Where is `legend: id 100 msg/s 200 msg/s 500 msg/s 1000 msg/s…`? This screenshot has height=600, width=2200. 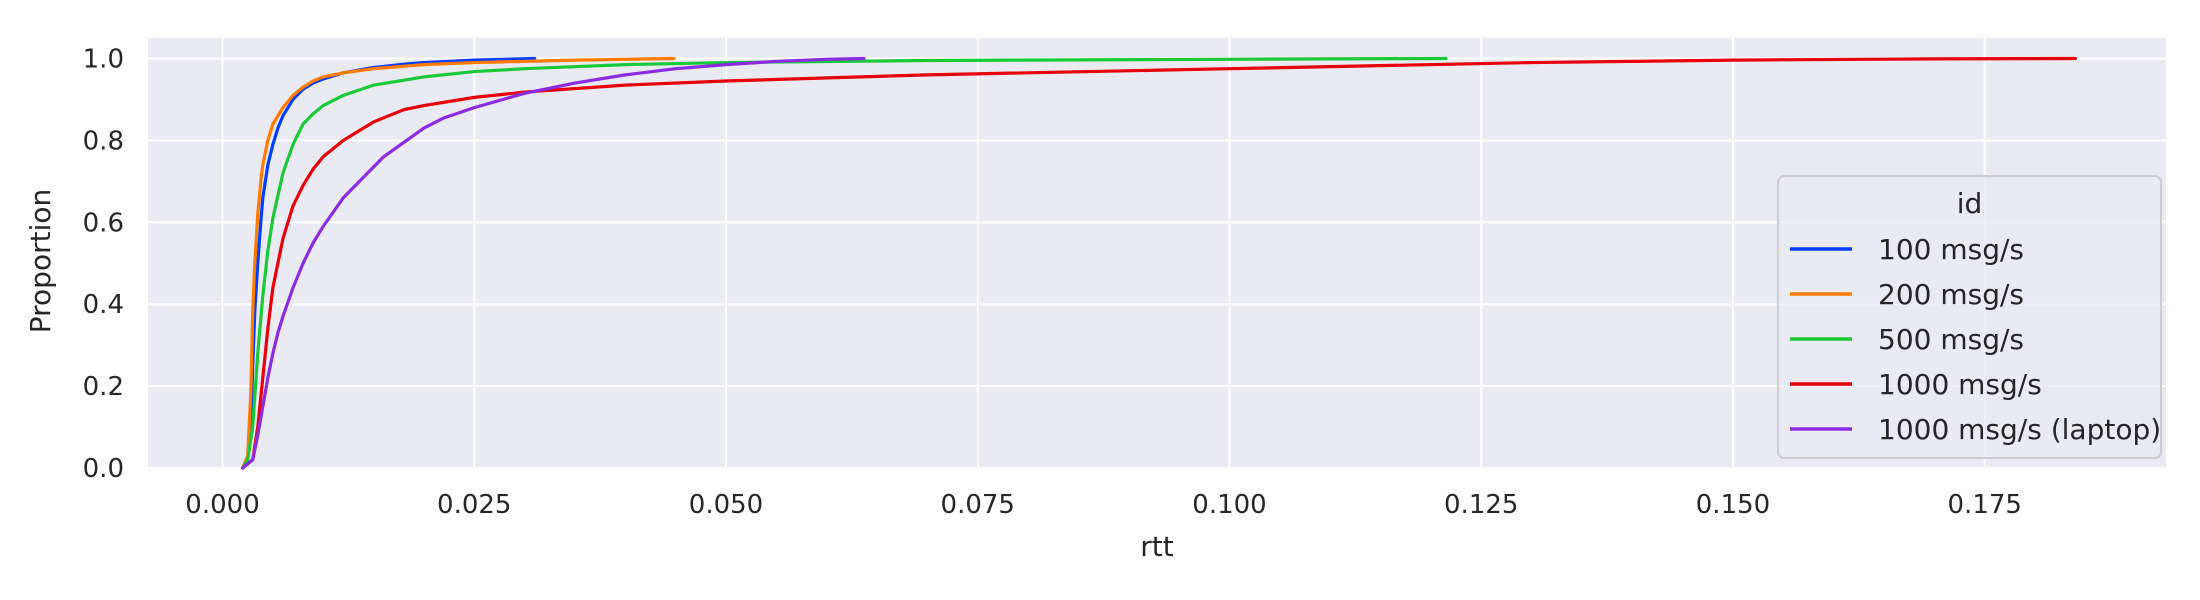 legend: id 100 msg/s 200 msg/s 500 msg/s 1000 msg/s… is located at coordinates (1969, 317).